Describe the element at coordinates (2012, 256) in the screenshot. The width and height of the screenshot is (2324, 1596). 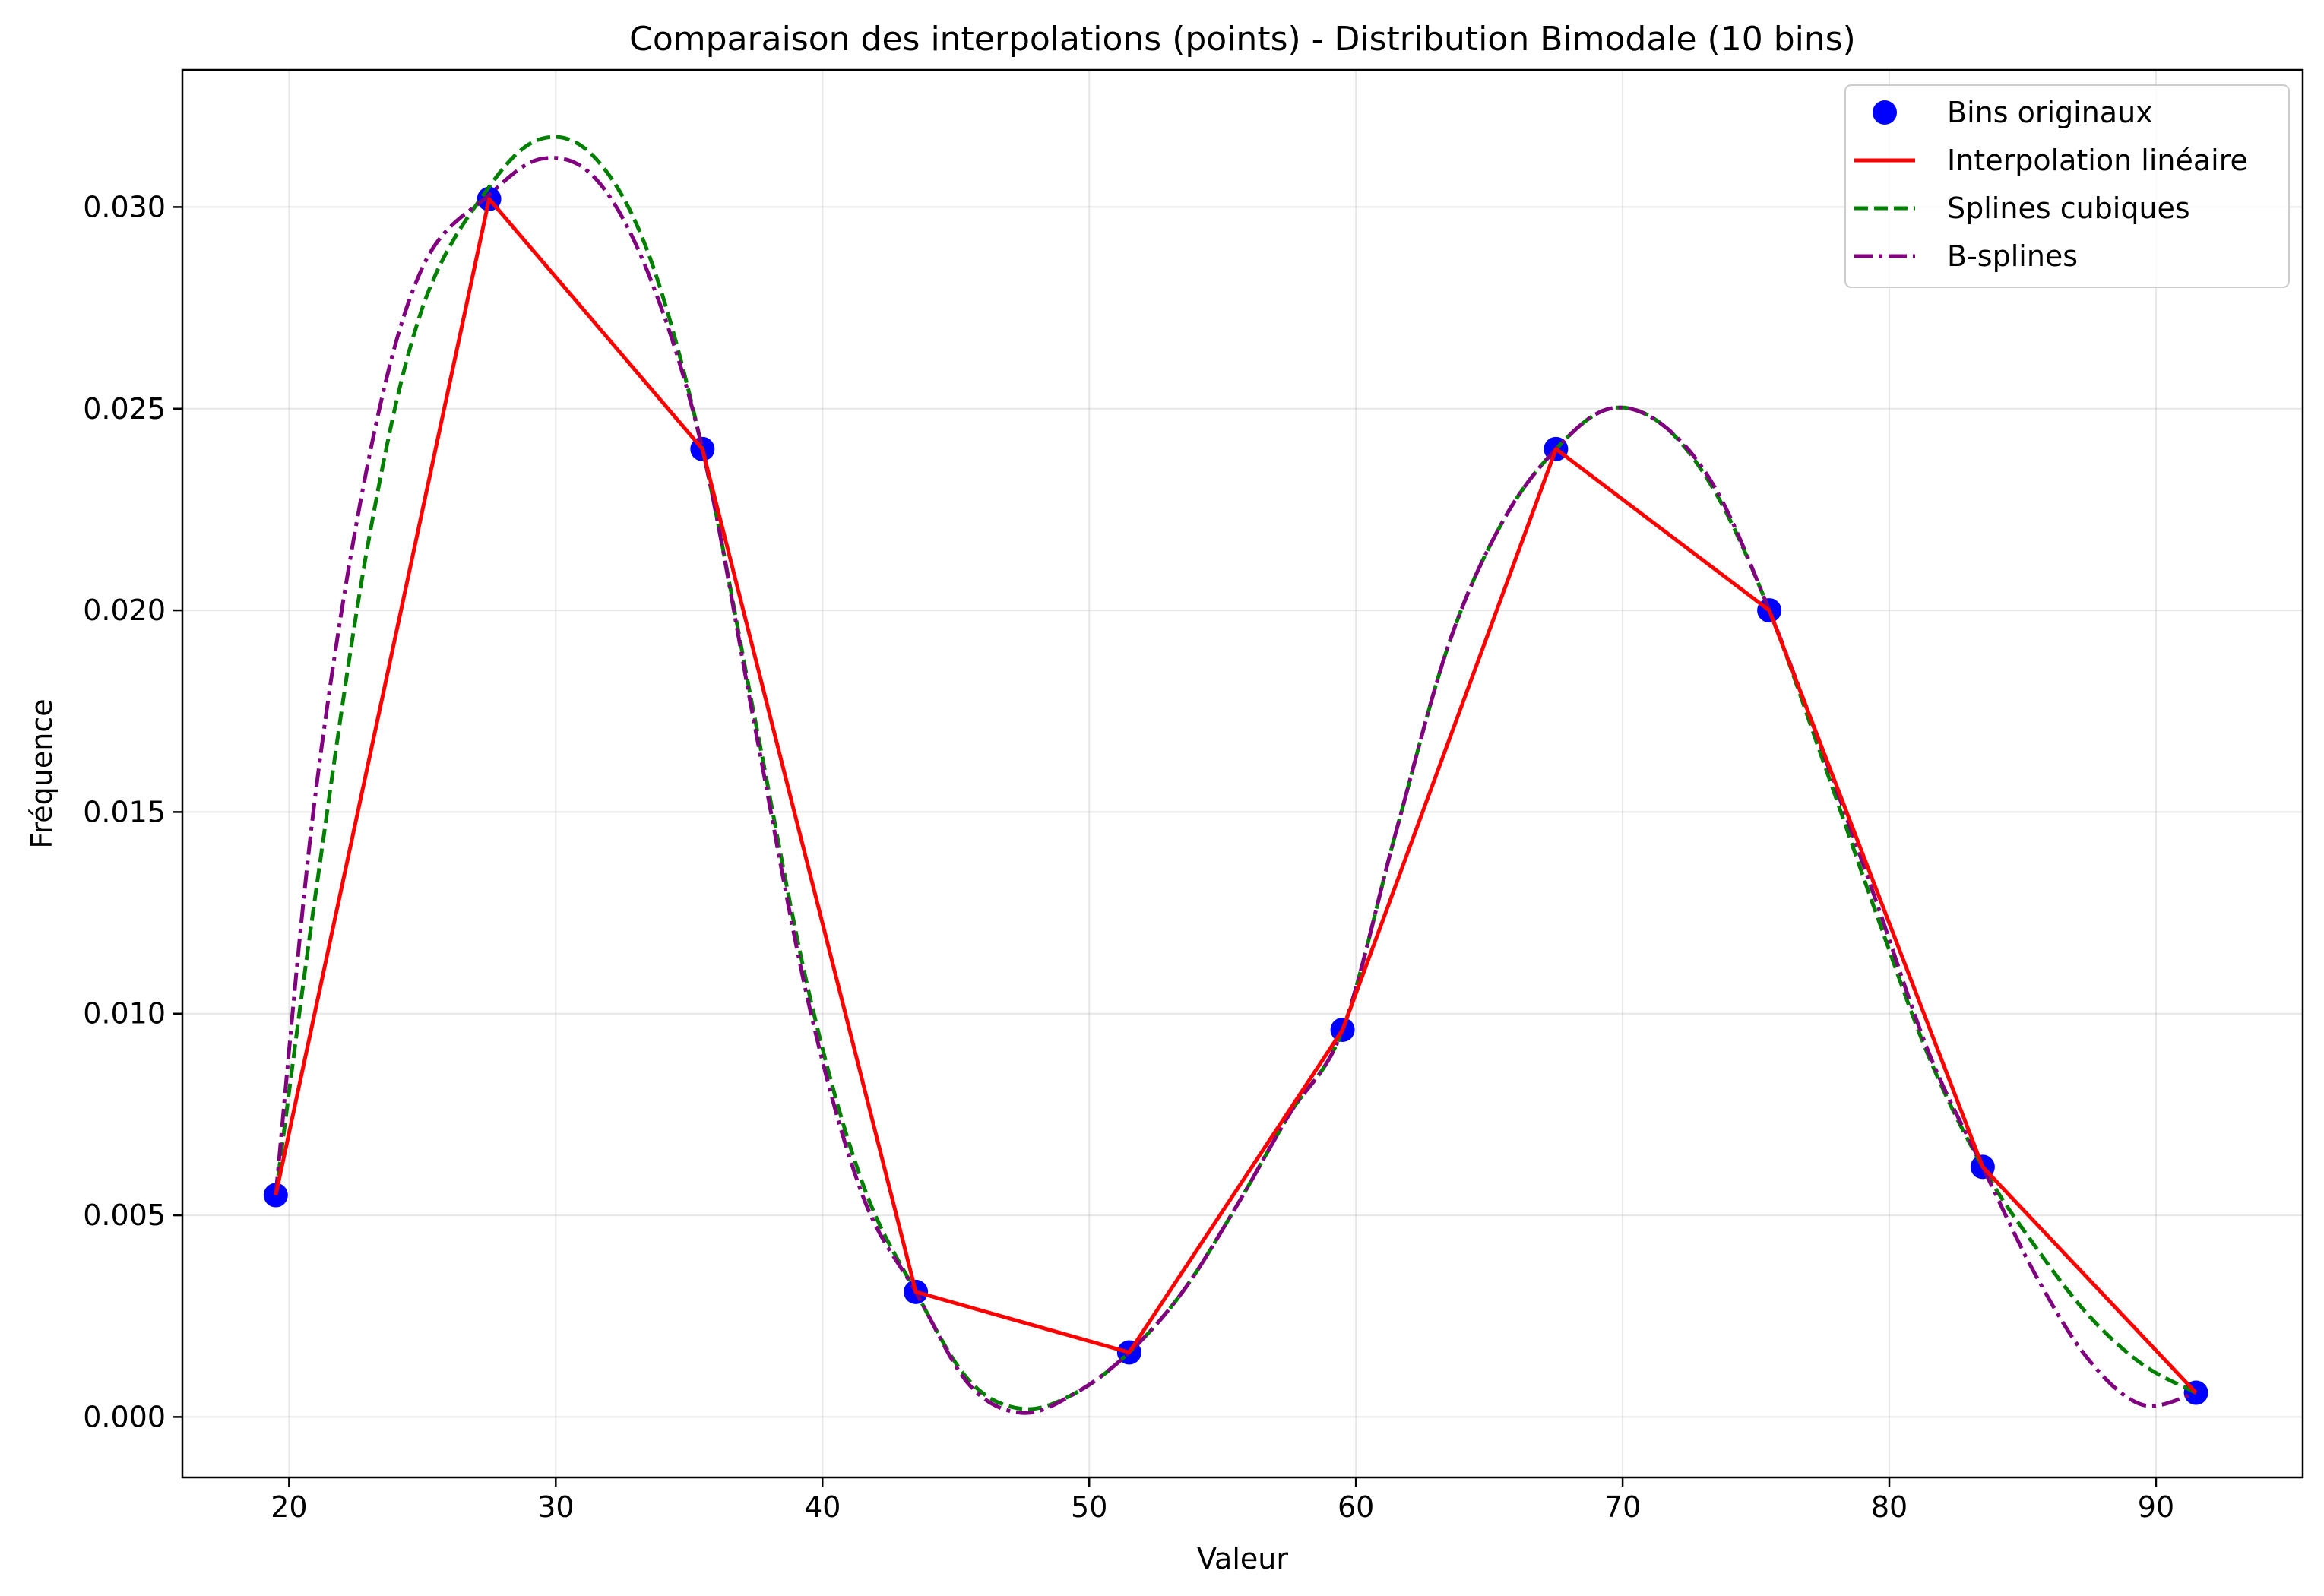
I see `legend-label-b-splines: B-splines` at that location.